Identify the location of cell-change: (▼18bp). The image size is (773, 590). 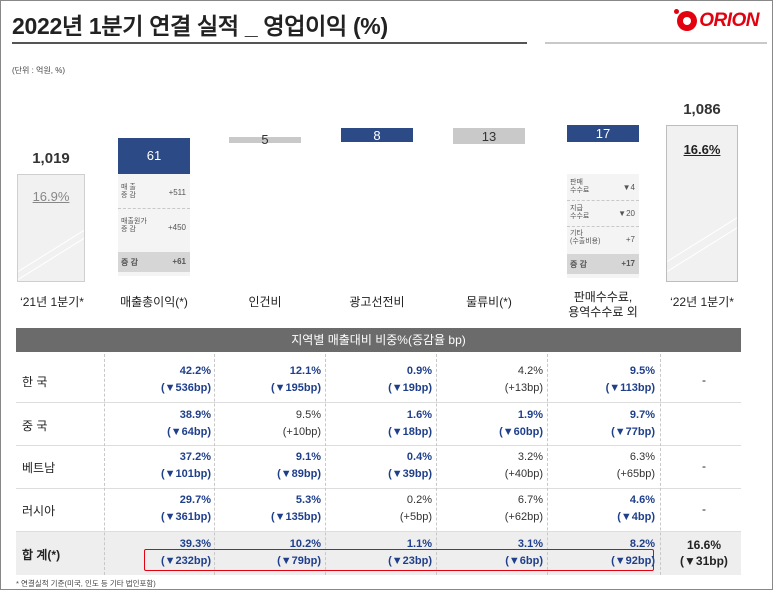
(410, 432).